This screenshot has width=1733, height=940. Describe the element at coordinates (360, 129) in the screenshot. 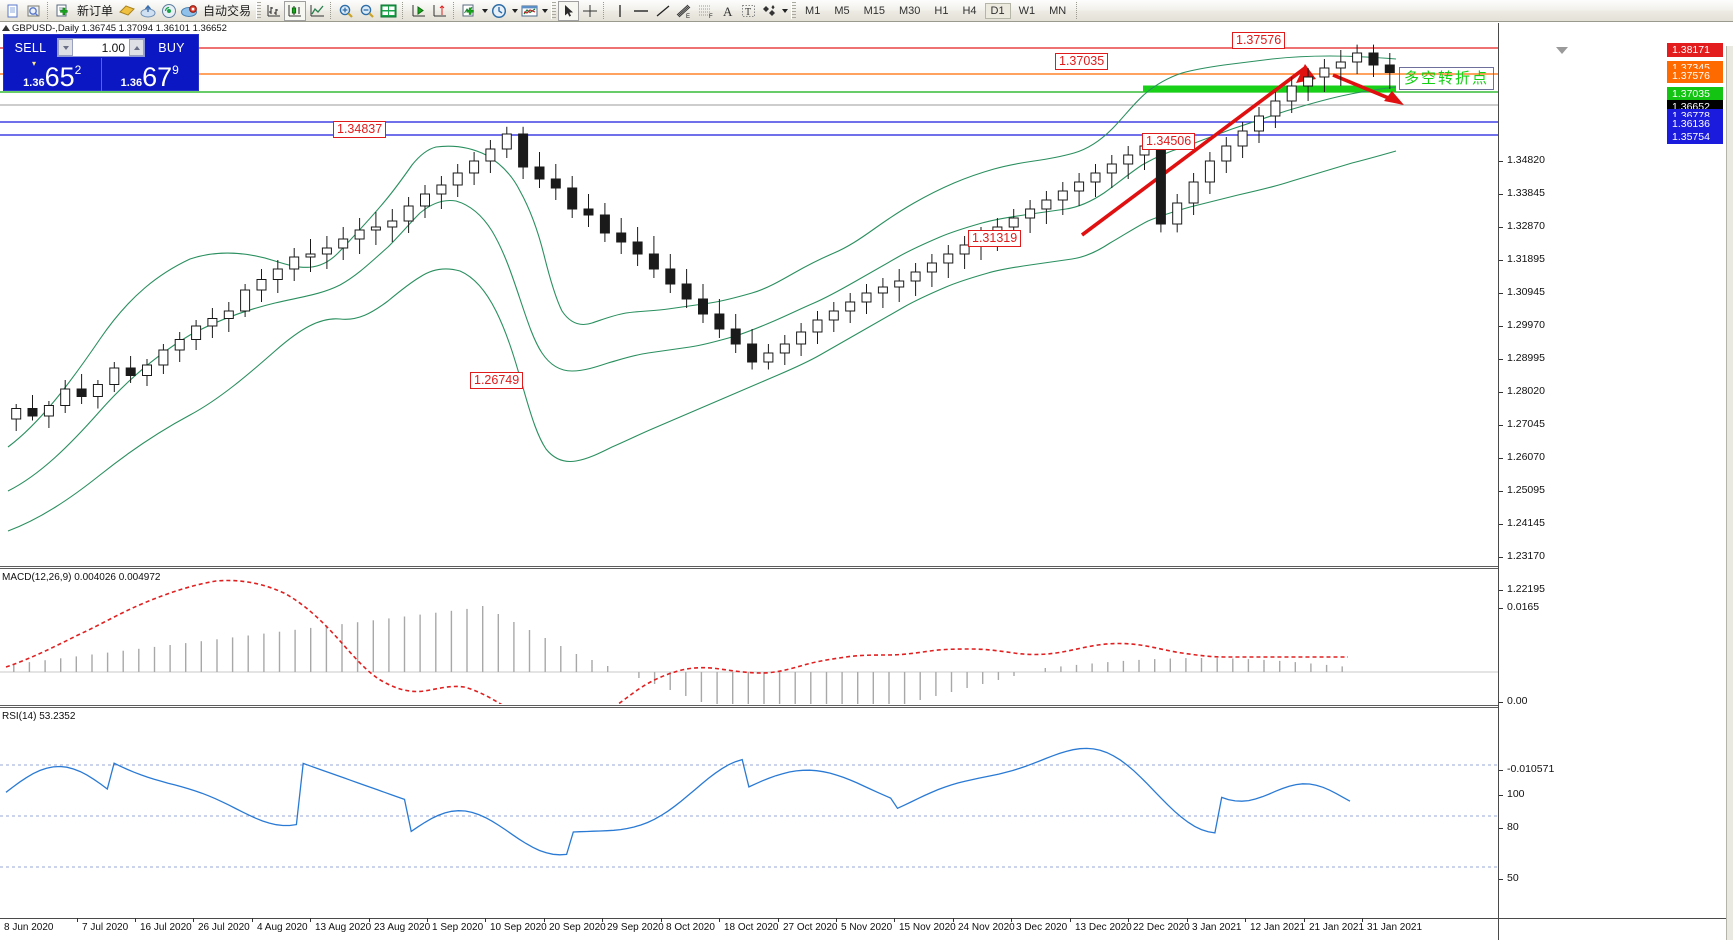

I see `price-annotation-label: 1.34837` at that location.